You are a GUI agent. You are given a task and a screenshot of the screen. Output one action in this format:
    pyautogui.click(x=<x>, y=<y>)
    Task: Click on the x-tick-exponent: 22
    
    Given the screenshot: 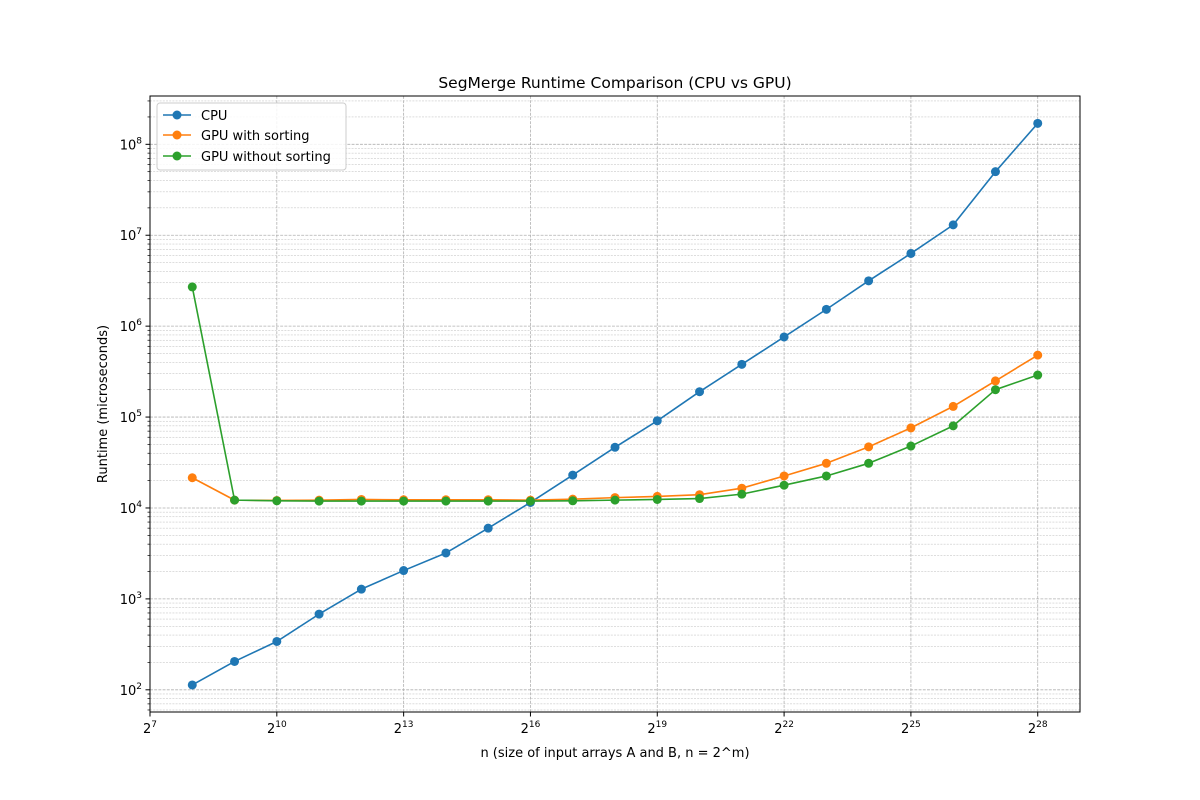 What is the action you would take?
    pyautogui.click(x=788, y=725)
    